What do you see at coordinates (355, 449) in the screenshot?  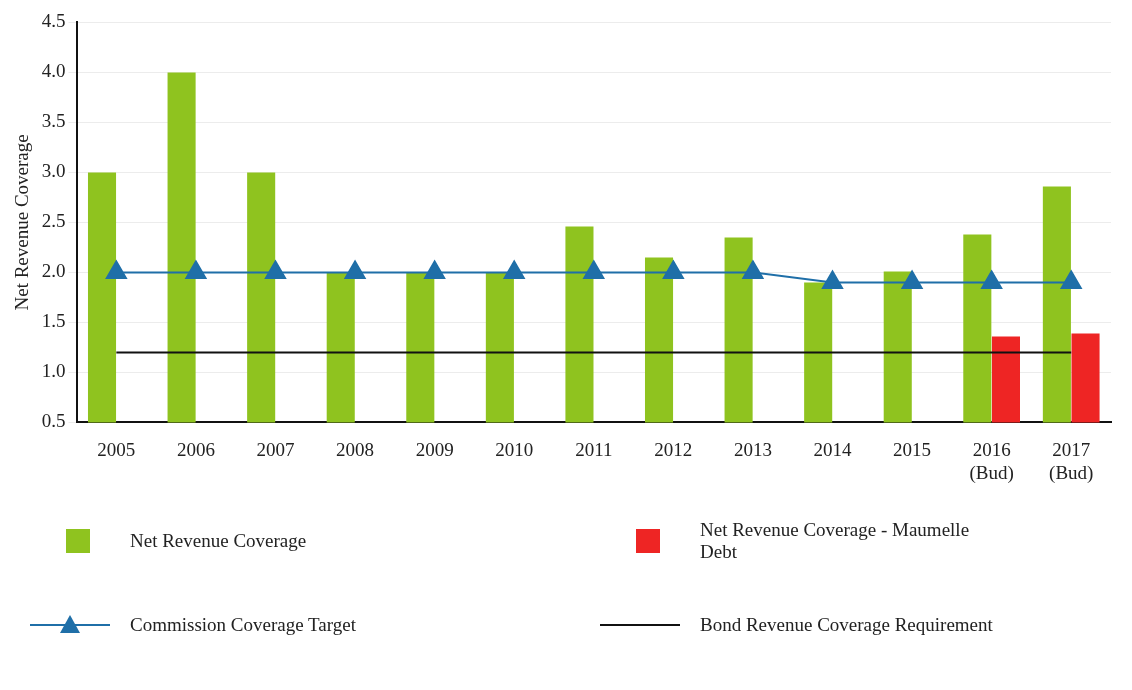 I see `x-tick-label: 2008` at bounding box center [355, 449].